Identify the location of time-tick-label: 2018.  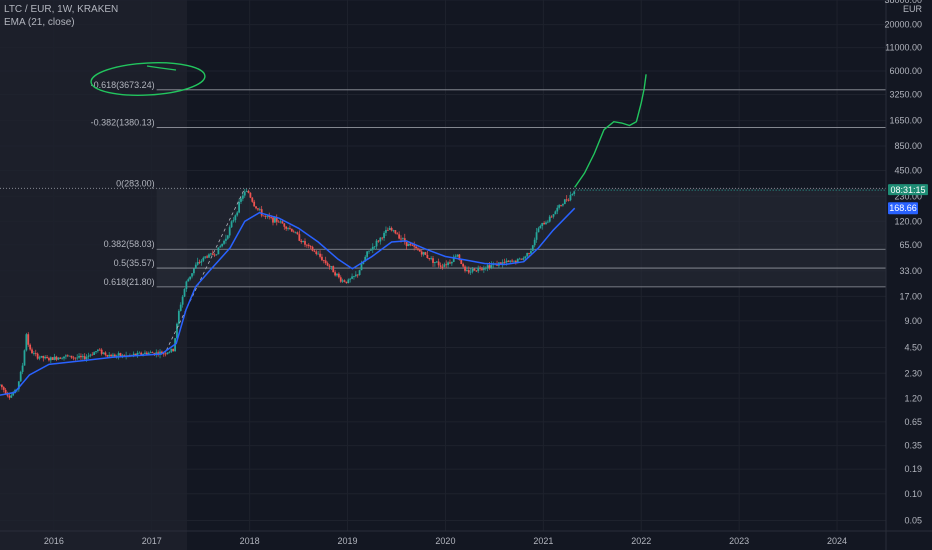
(250, 541).